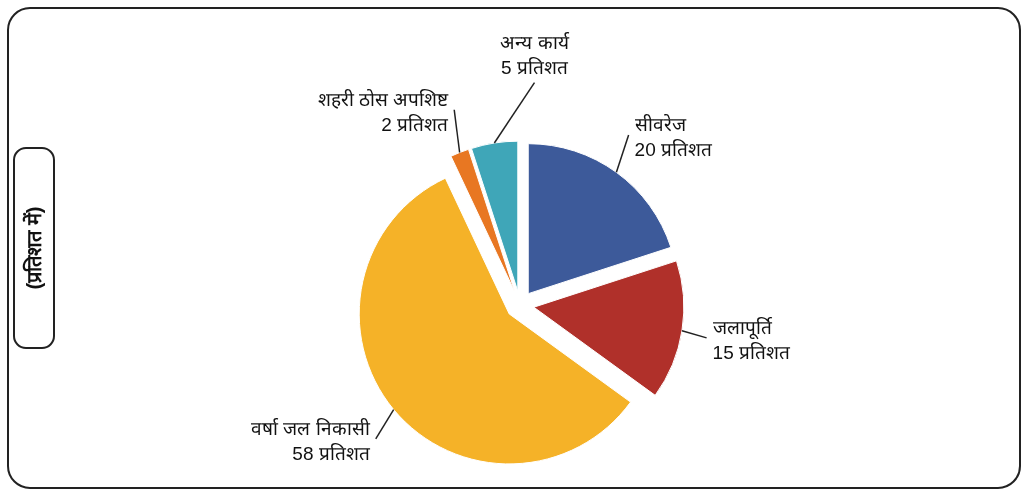 Image resolution: width=1028 pixels, height=496 pixels. What do you see at coordinates (660, 124) in the screenshot?
I see `slice-label: सीवरेज` at bounding box center [660, 124].